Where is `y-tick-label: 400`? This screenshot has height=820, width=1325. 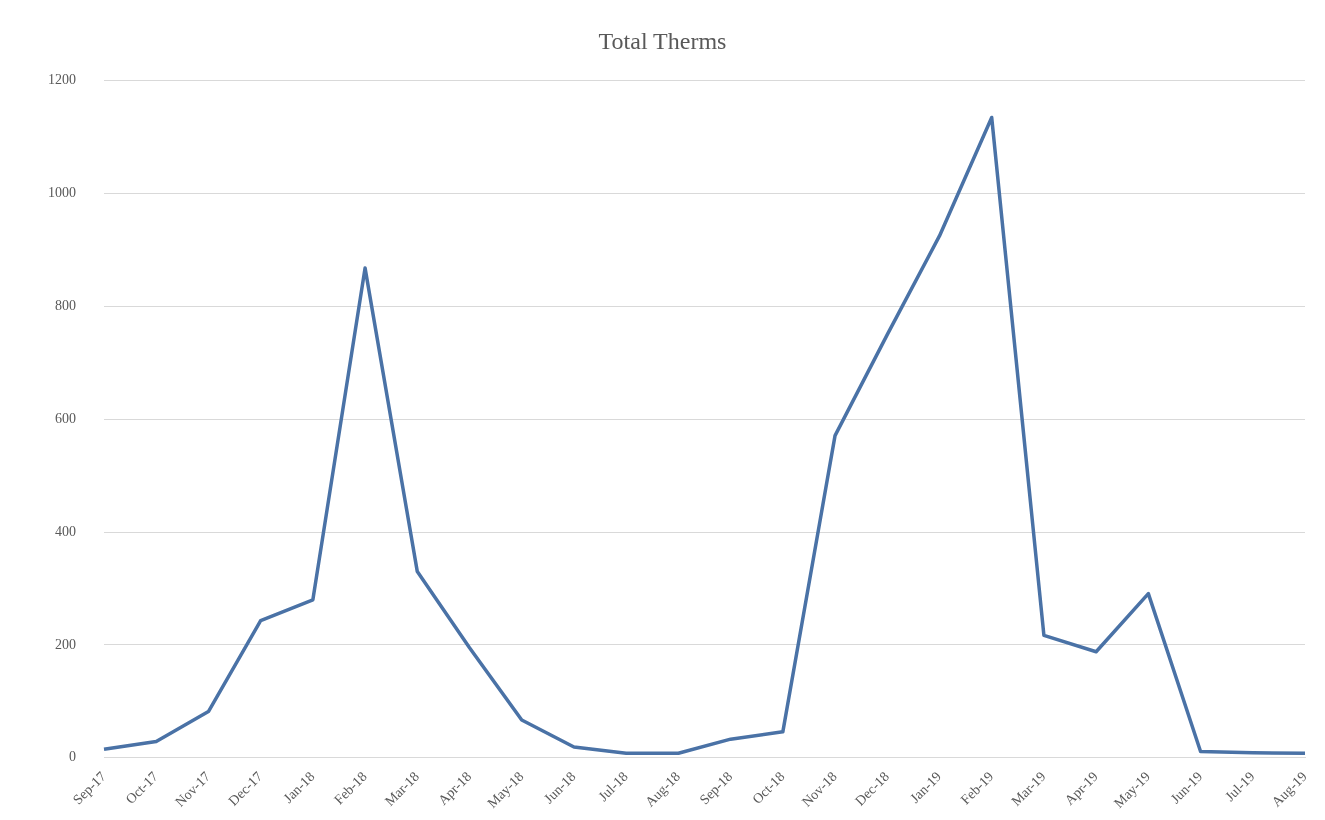
y-tick-label: 400 is located at coordinates (65, 531).